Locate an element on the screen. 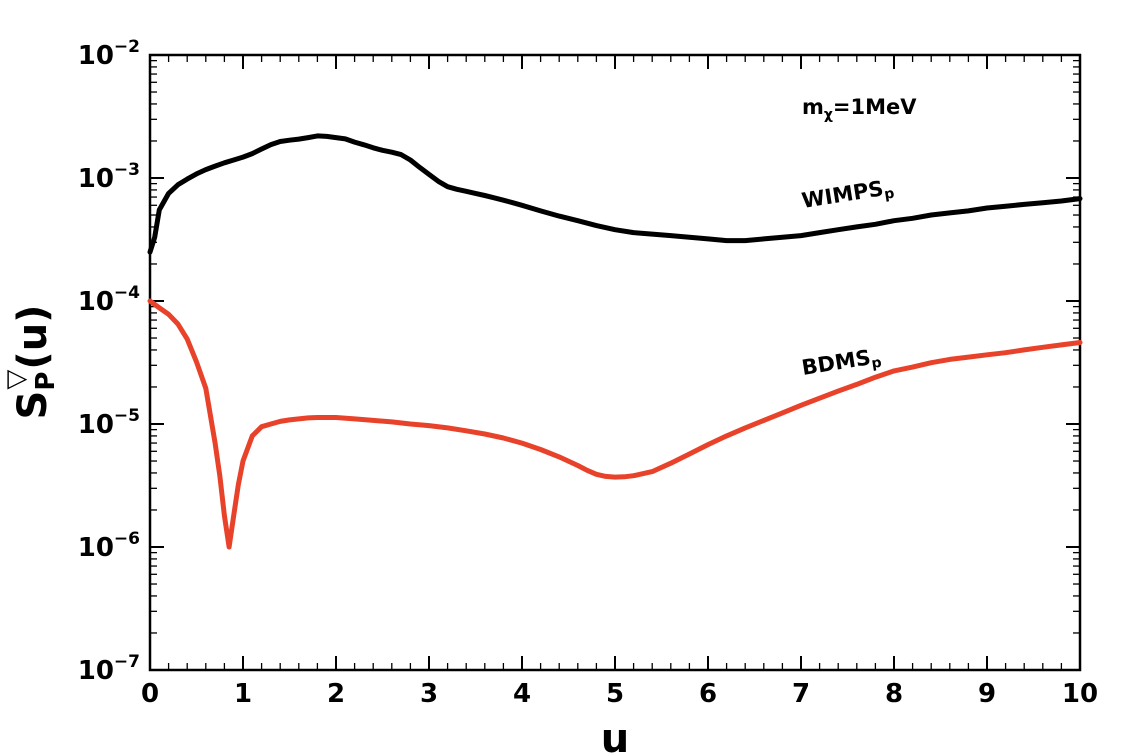 This screenshot has width=1144, height=756. x-tick-label: 5 is located at coordinates (615, 694).